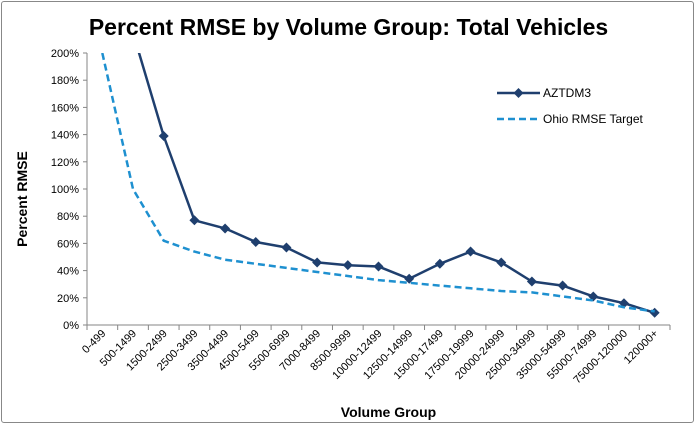 This screenshot has height=426, width=697. I want to click on y-tick-label: 140%, so click(65, 136).